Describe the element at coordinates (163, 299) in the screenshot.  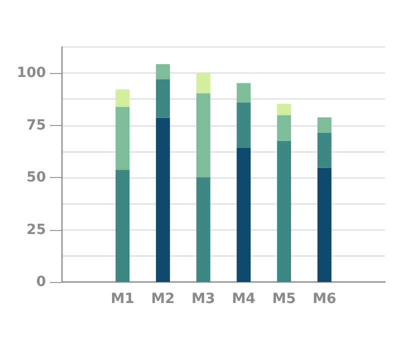
I see `x-tick-label: M2` at that location.